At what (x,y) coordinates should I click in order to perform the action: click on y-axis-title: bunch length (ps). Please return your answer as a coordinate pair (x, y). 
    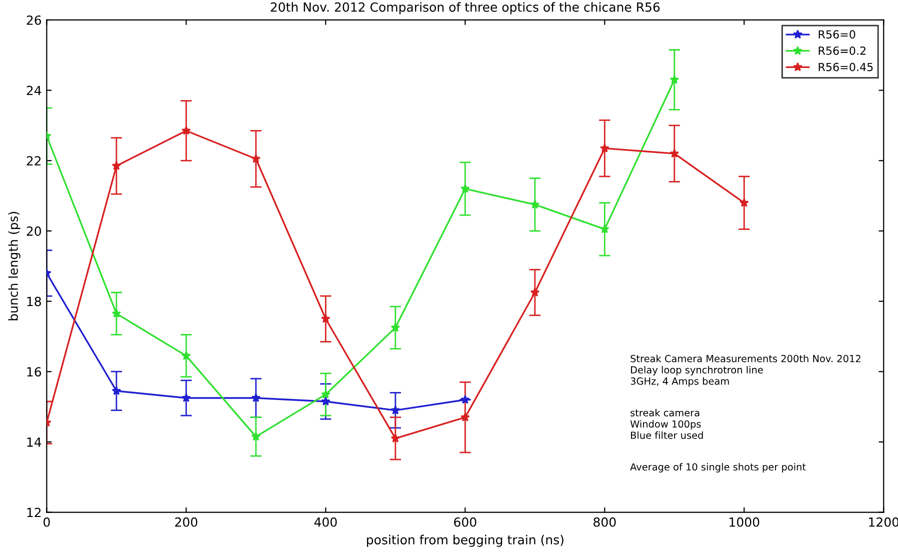
    Looking at the image, I should click on (14, 266).